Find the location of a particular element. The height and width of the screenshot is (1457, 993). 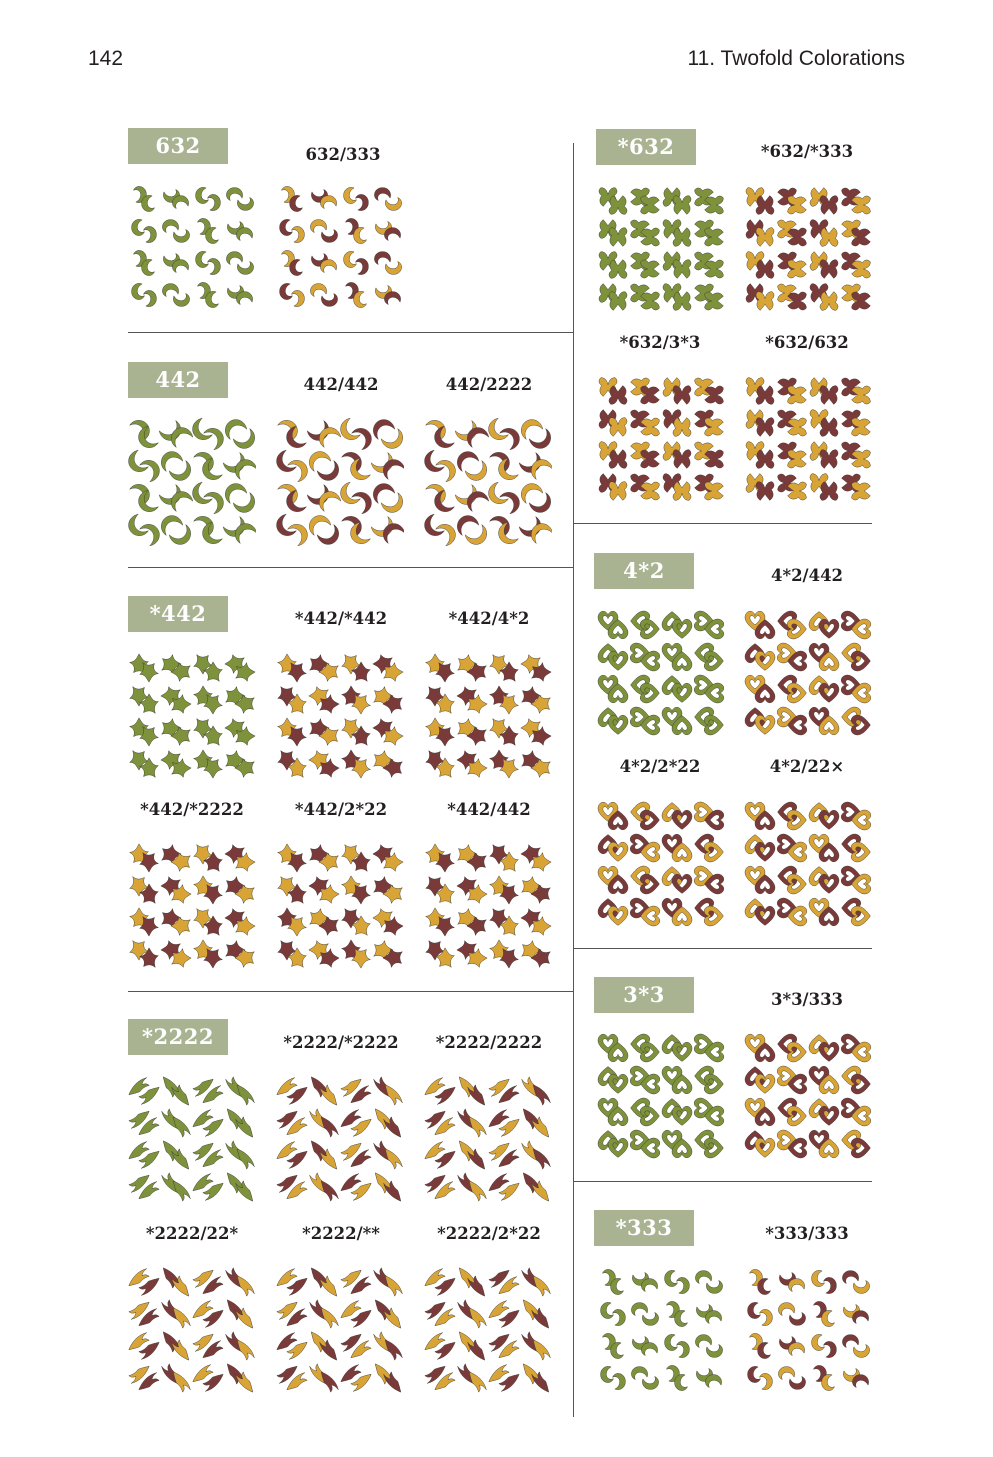

divider-vertical is located at coordinates (573, 780).